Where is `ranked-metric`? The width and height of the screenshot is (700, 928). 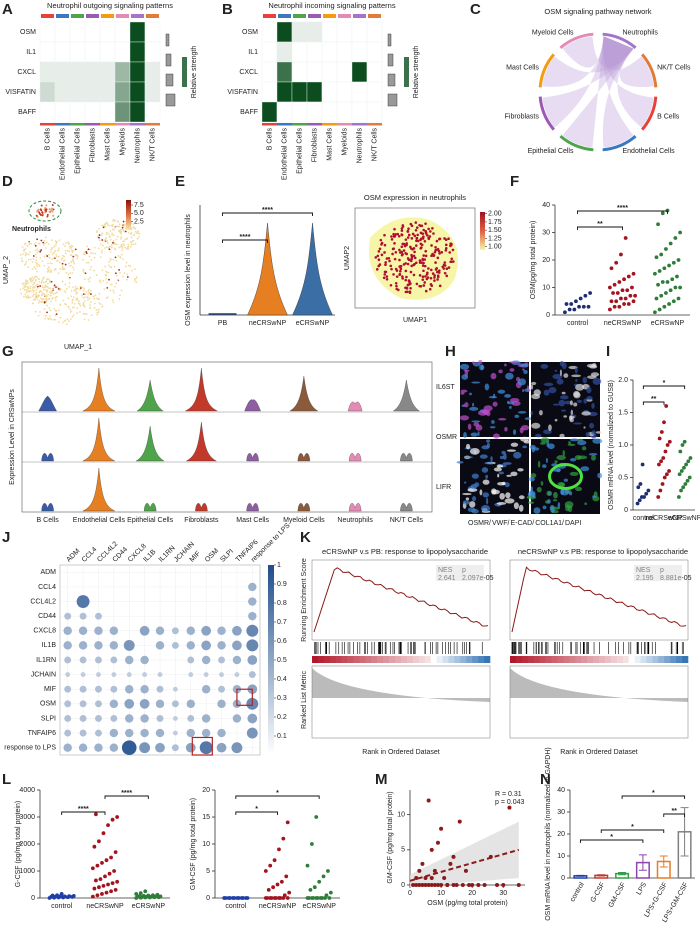 ranked-metric is located at coordinates (599, 685).